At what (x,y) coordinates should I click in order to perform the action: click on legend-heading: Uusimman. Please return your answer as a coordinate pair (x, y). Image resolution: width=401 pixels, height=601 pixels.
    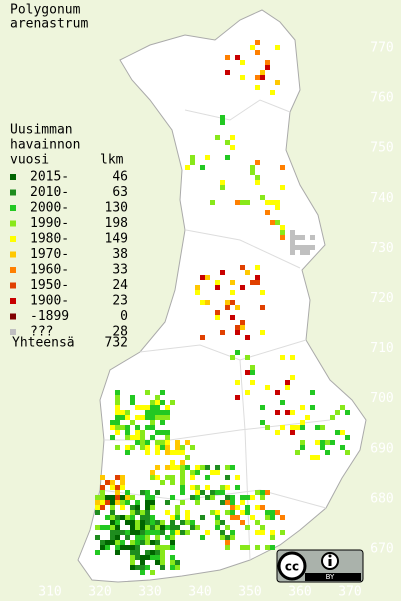
    Looking at the image, I should click on (41, 130).